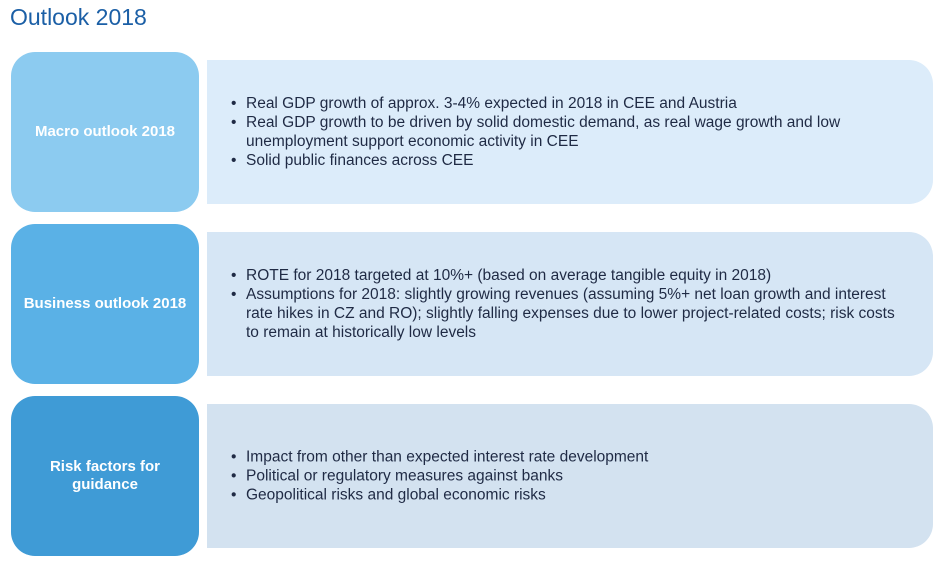 Image resolution: width=941 pixels, height=564 pixels. Describe the element at coordinates (78, 17) in the screenshot. I see `page-title: Outlook 2018` at that location.